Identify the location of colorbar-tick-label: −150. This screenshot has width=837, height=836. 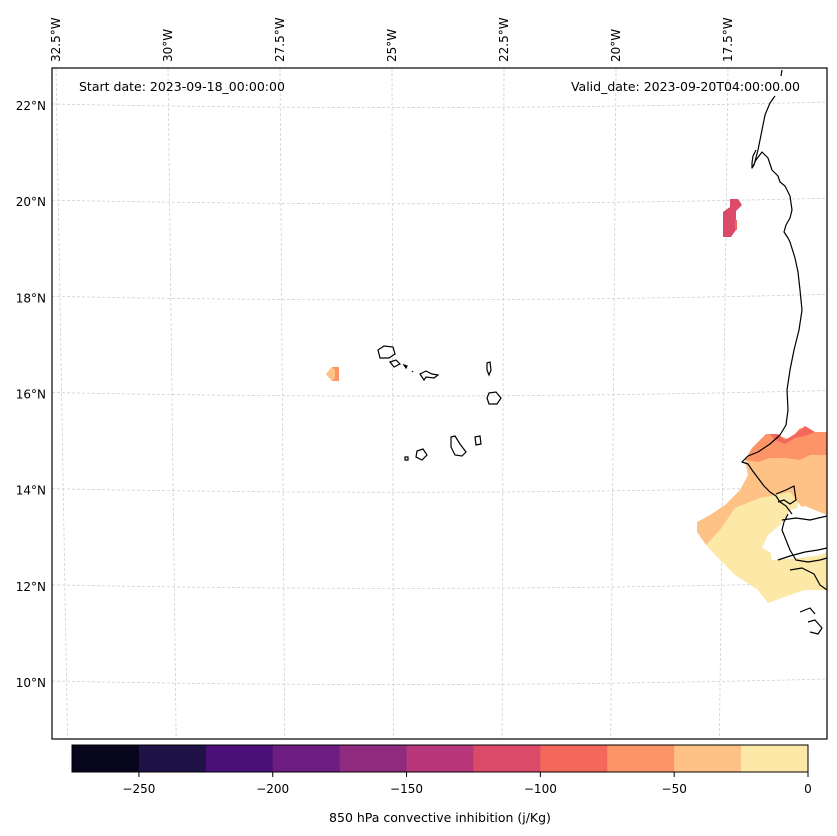
(406, 789).